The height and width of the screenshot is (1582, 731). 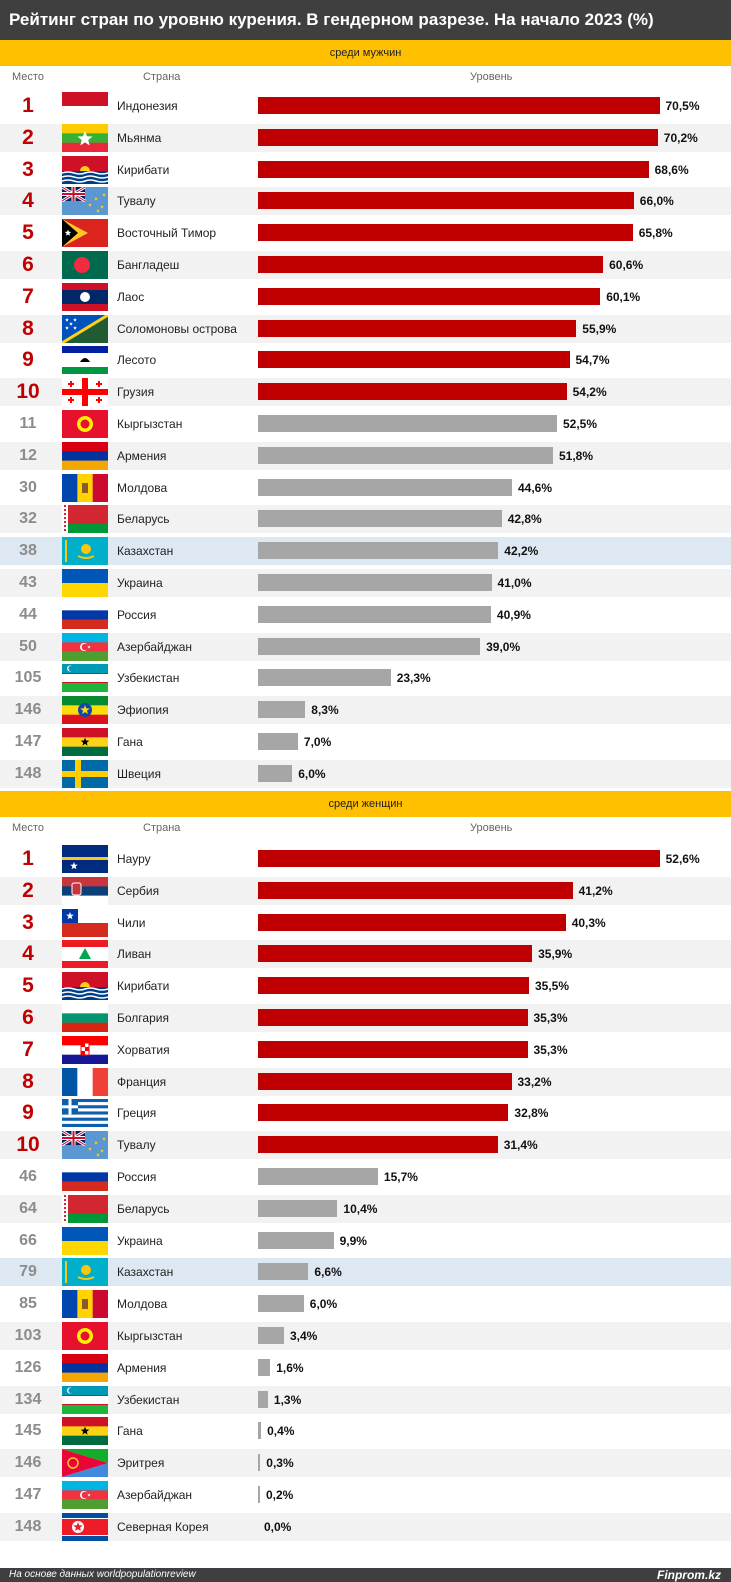 I want to click on value-label: 0,2%, so click(x=280, y=1495).